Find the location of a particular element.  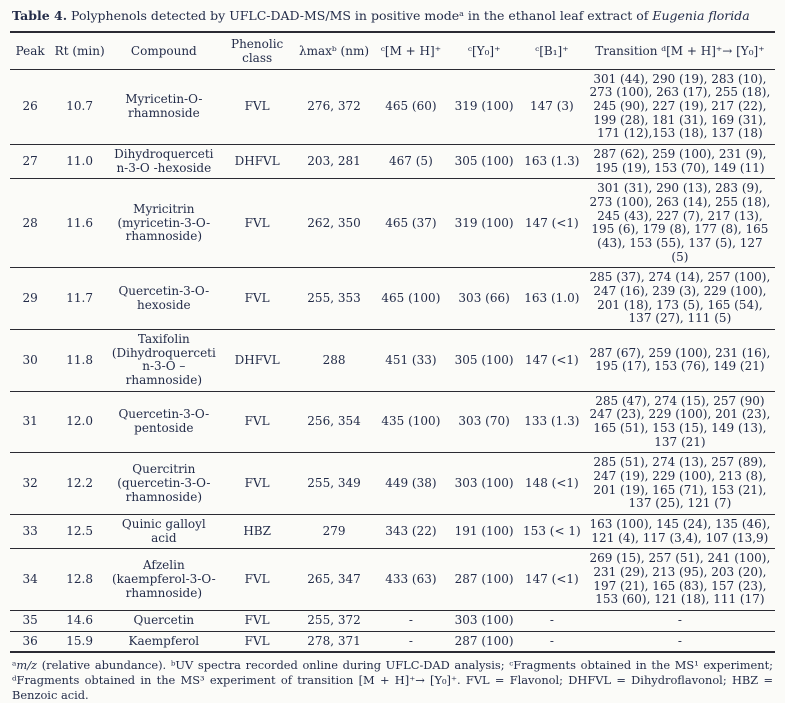

column-header-transition: Transition ᵈ[M + H]⁺→ [Y₀]⁺ is located at coordinates (679, 50).